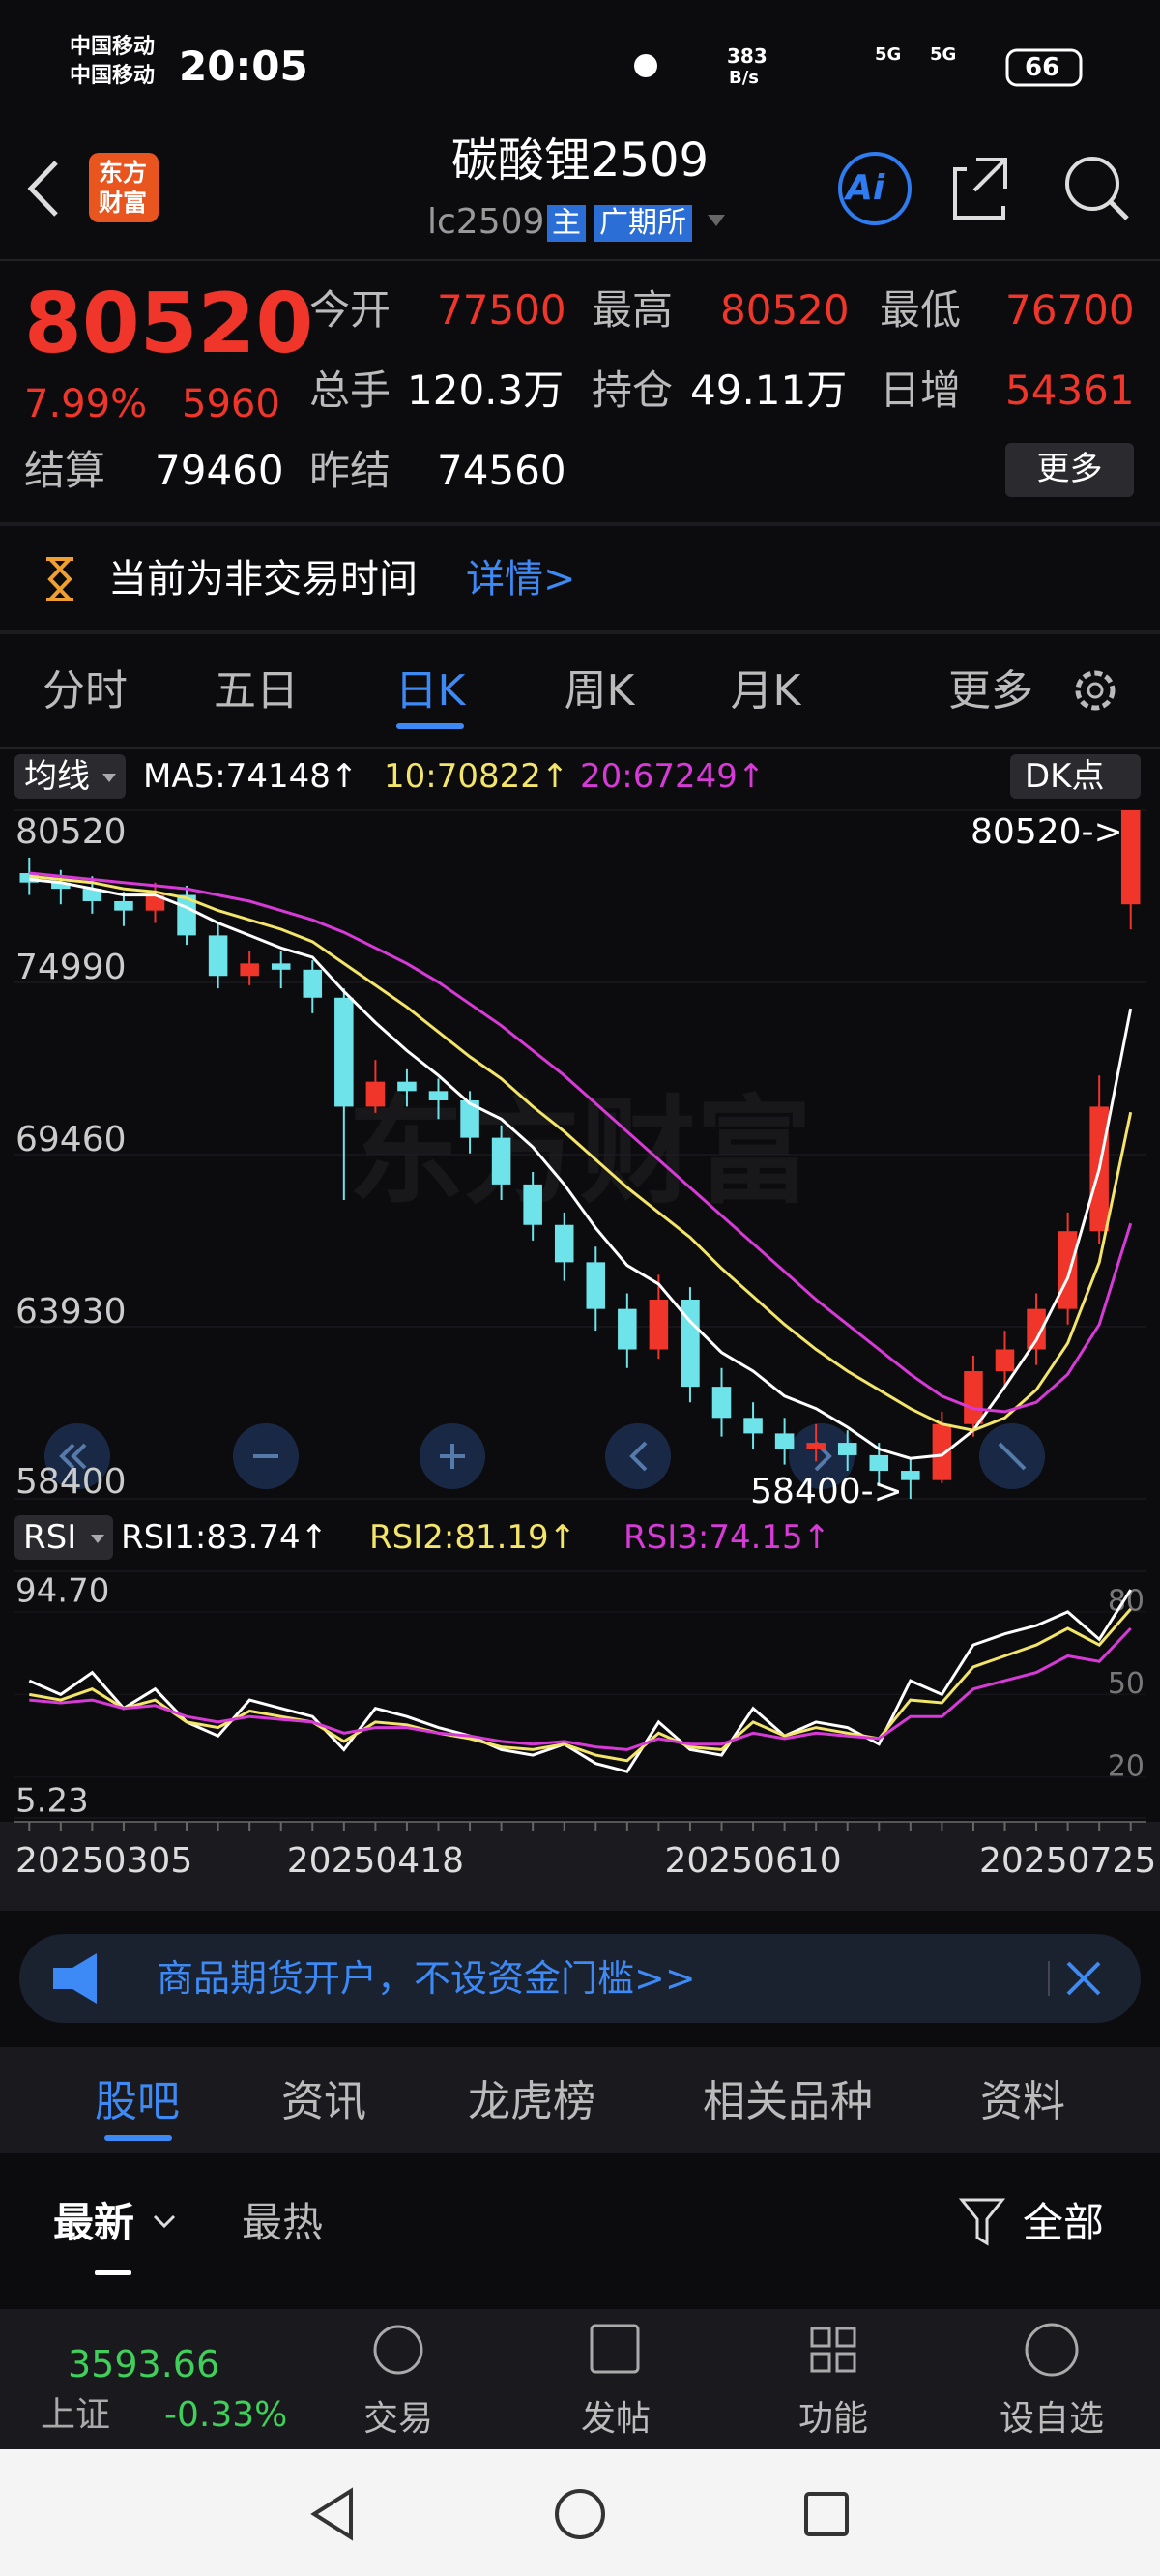 This screenshot has height=2576, width=1160. What do you see at coordinates (137, 2101) in the screenshot?
I see `content-tab: 股吧` at bounding box center [137, 2101].